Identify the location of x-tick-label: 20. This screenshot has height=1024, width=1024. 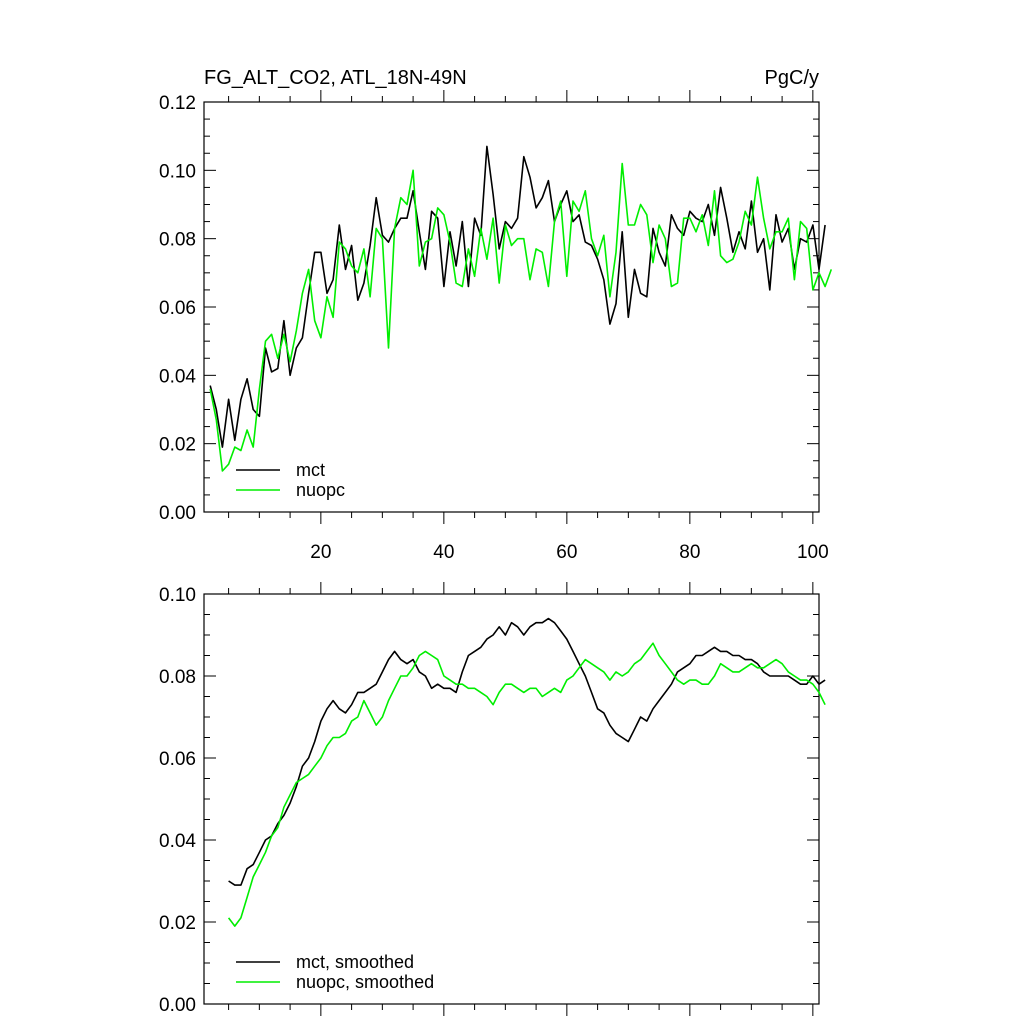
(320, 552).